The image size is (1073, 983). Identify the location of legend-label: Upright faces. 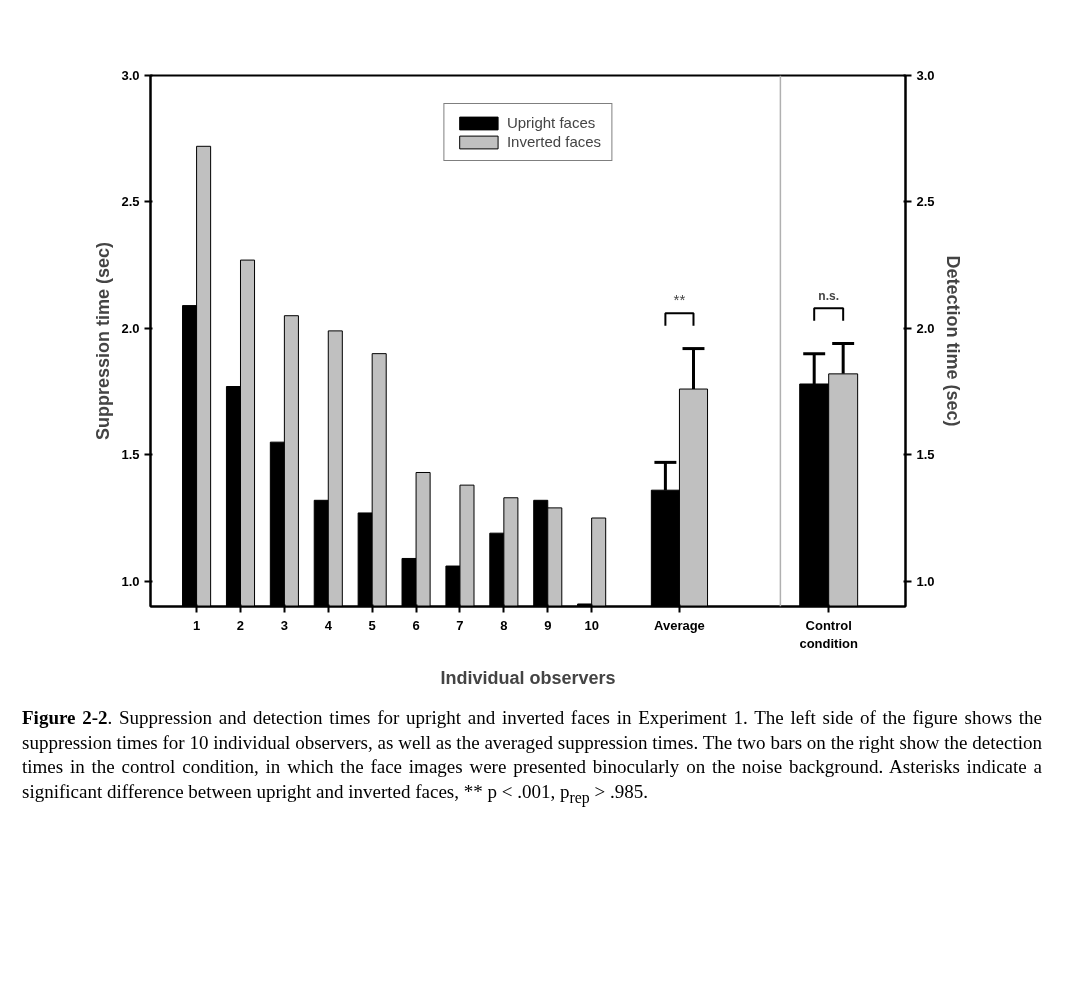
(551, 122).